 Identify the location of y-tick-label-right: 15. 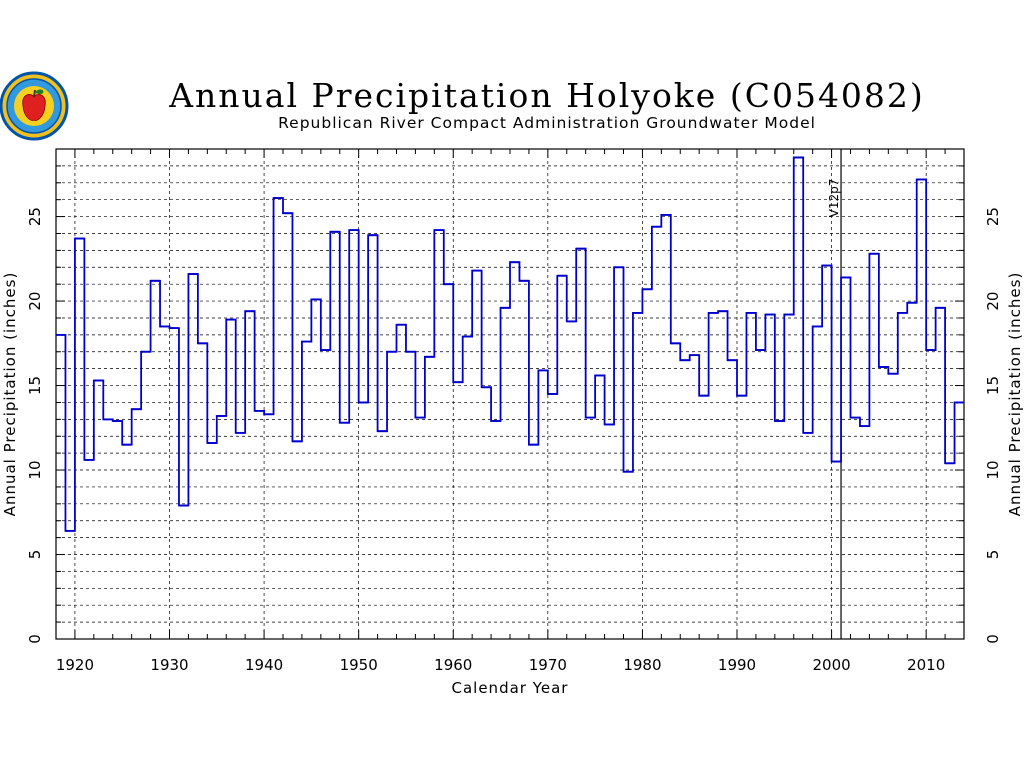
(993, 385).